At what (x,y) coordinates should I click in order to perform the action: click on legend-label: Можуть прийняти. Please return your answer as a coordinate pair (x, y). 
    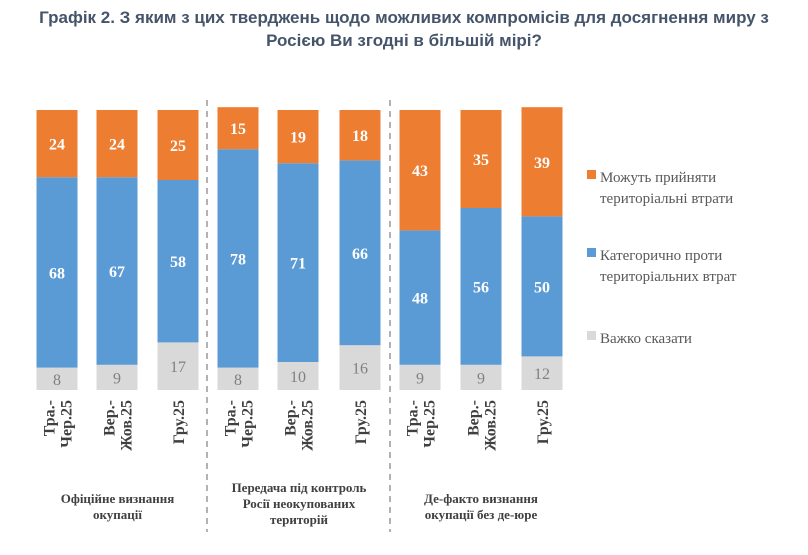
    Looking at the image, I should click on (658, 178).